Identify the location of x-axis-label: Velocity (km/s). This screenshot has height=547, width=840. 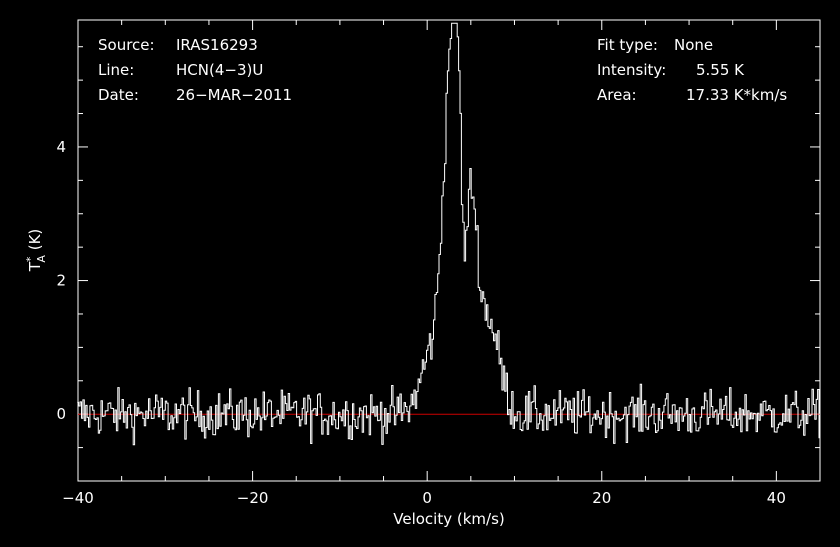
(448, 519).